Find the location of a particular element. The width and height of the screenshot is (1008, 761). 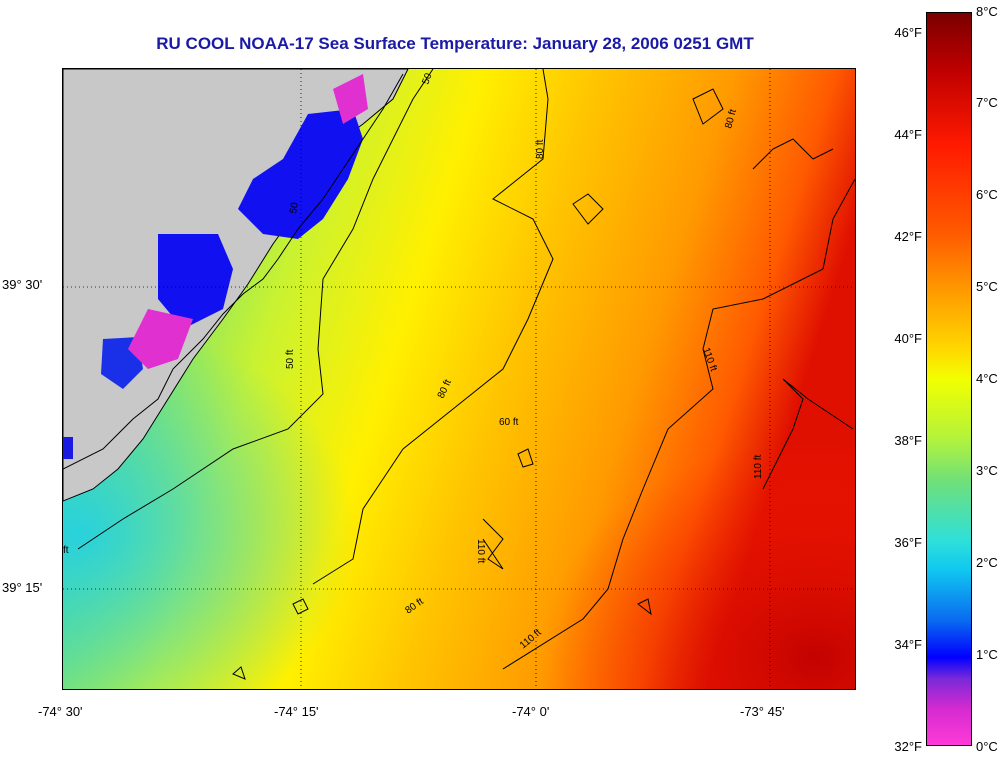

lat-label: 39° 15' is located at coordinates (22, 587).